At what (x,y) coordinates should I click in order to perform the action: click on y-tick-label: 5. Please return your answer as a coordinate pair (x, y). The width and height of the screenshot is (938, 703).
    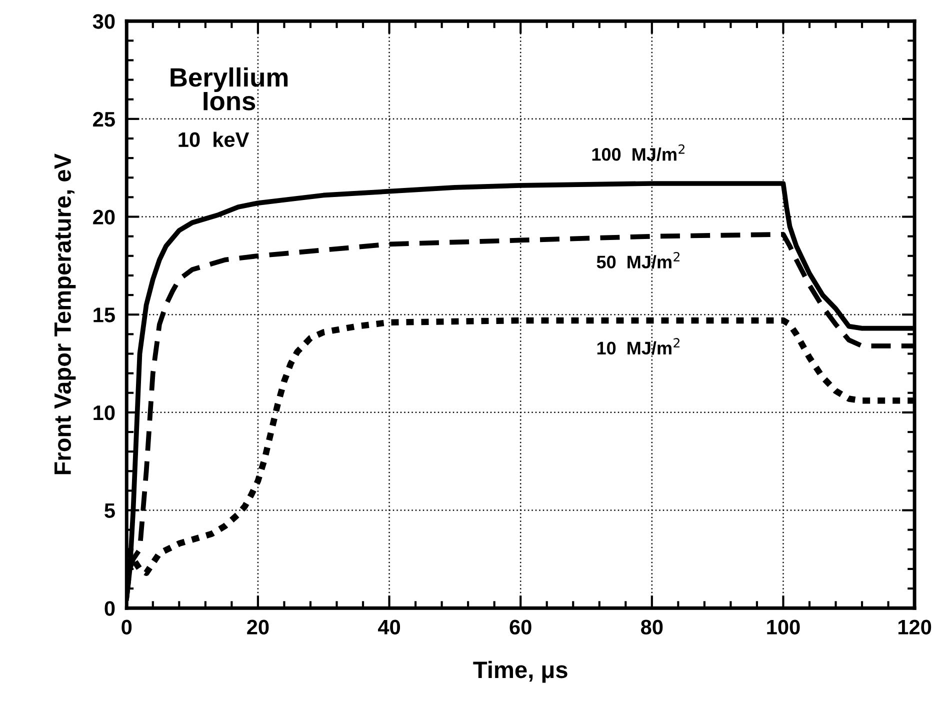
    Looking at the image, I should click on (109, 510).